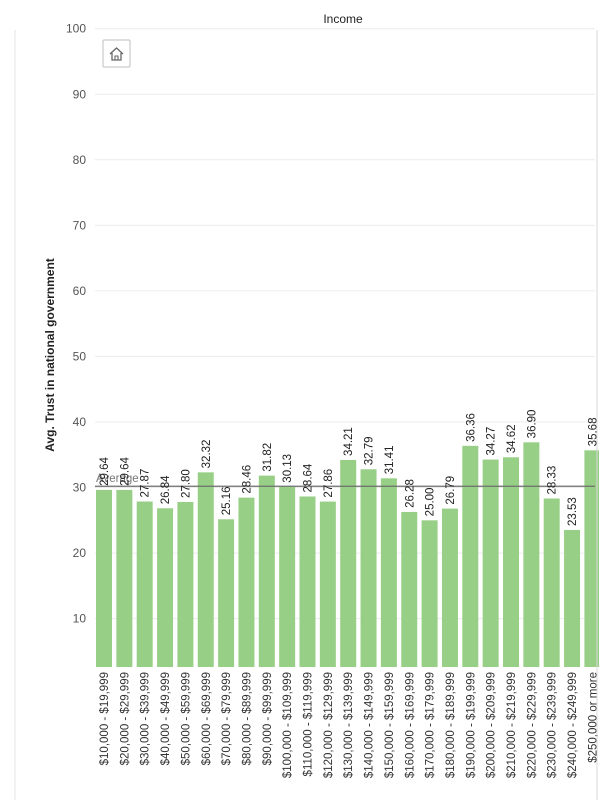 This screenshot has width=599, height=800. I want to click on x-tick-label: $220,000 - $229,999, so click(532, 725).